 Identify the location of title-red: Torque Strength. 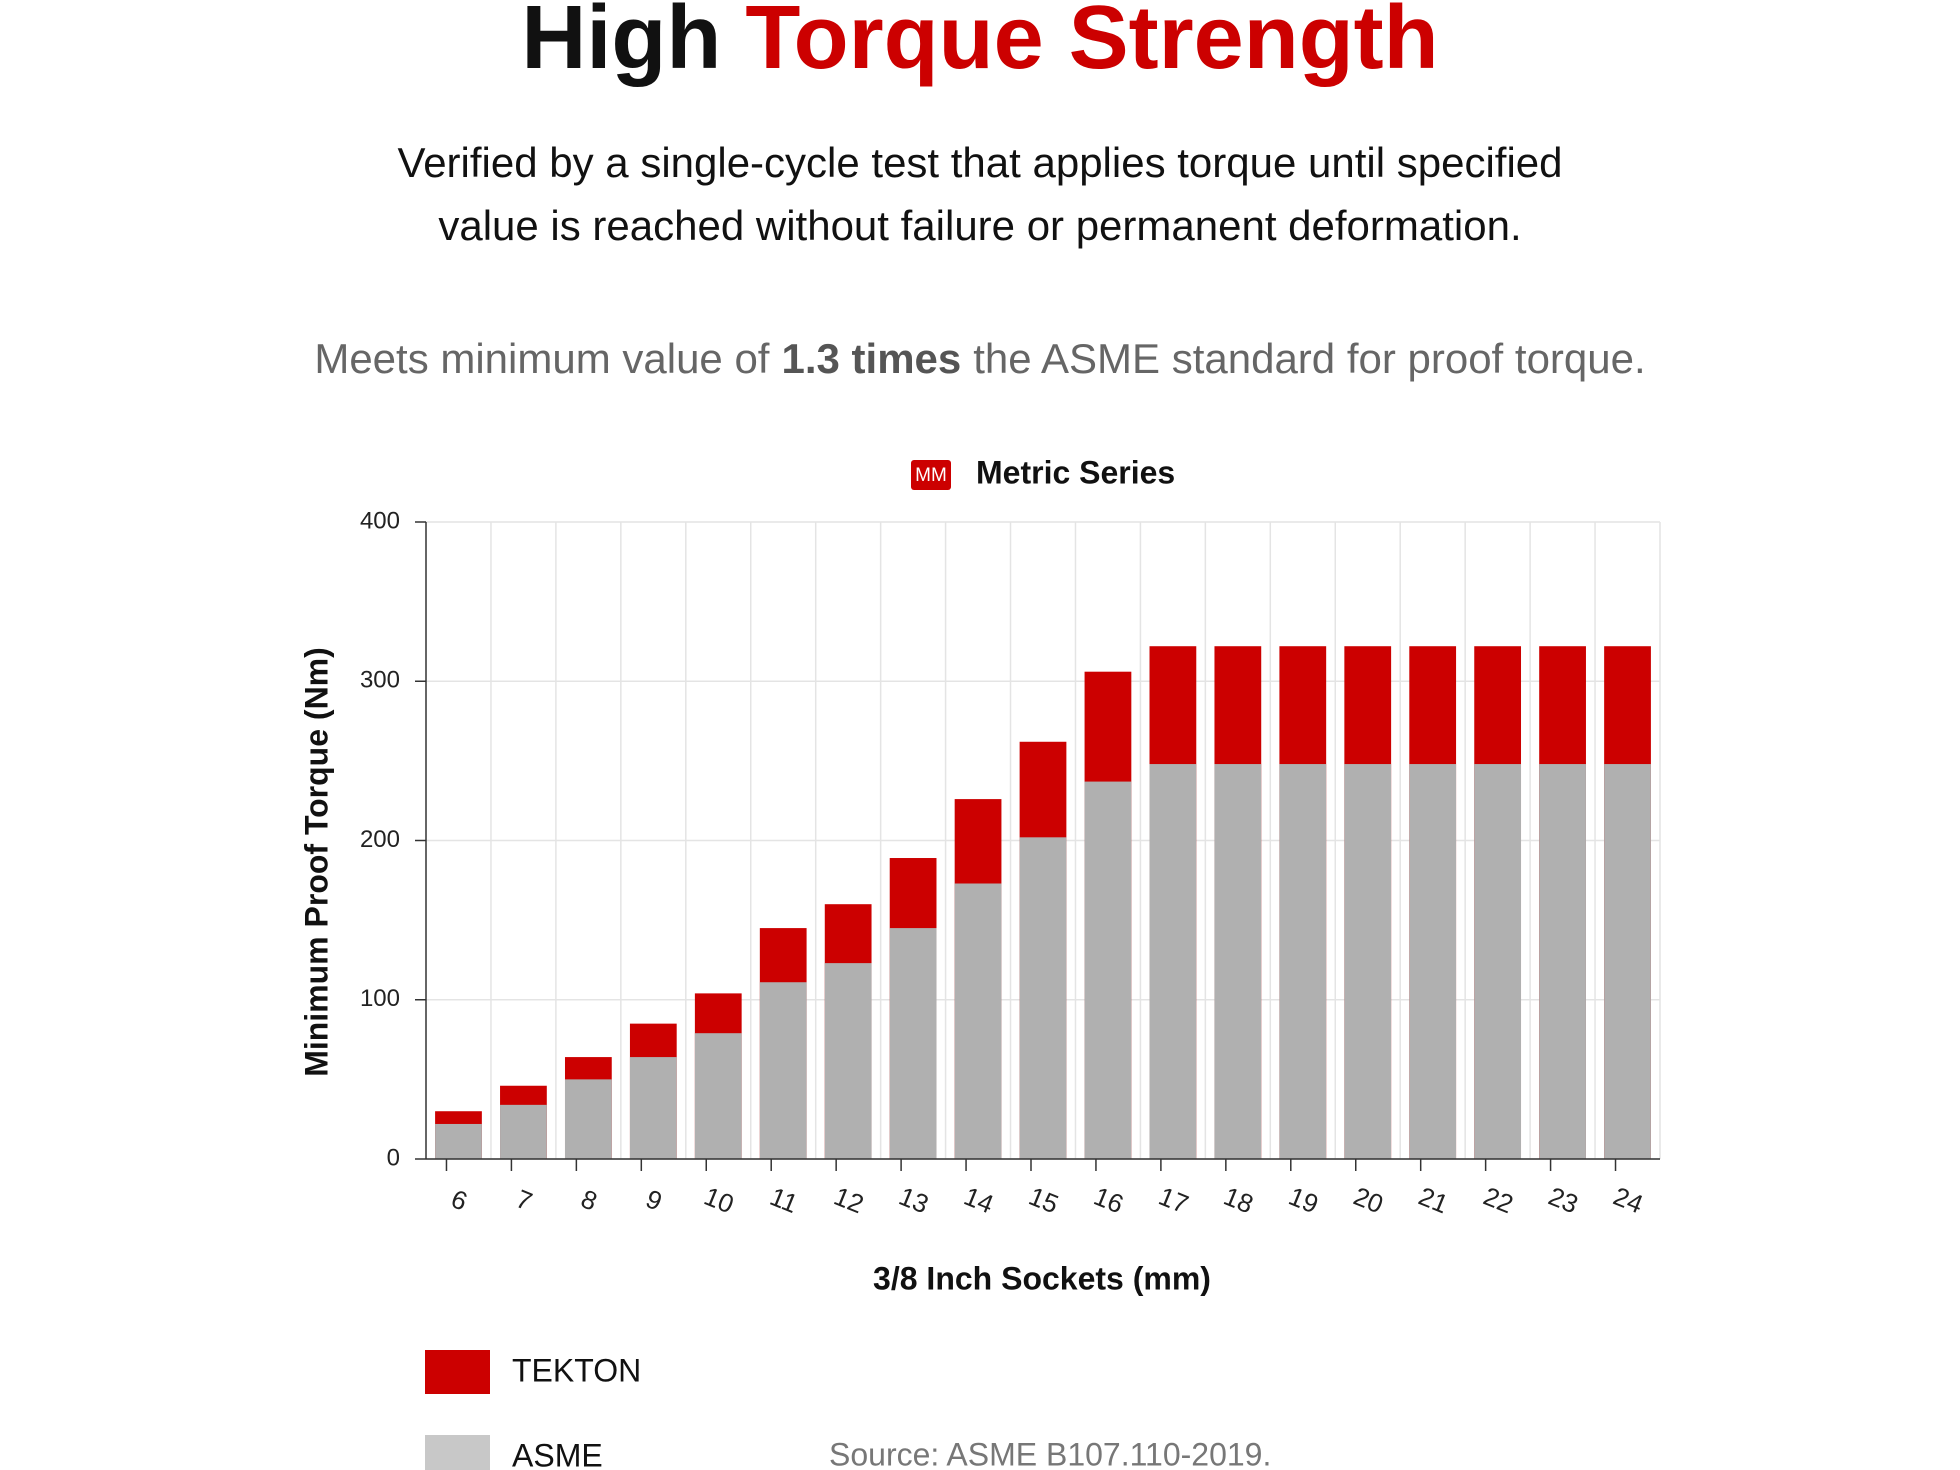
(1091, 44).